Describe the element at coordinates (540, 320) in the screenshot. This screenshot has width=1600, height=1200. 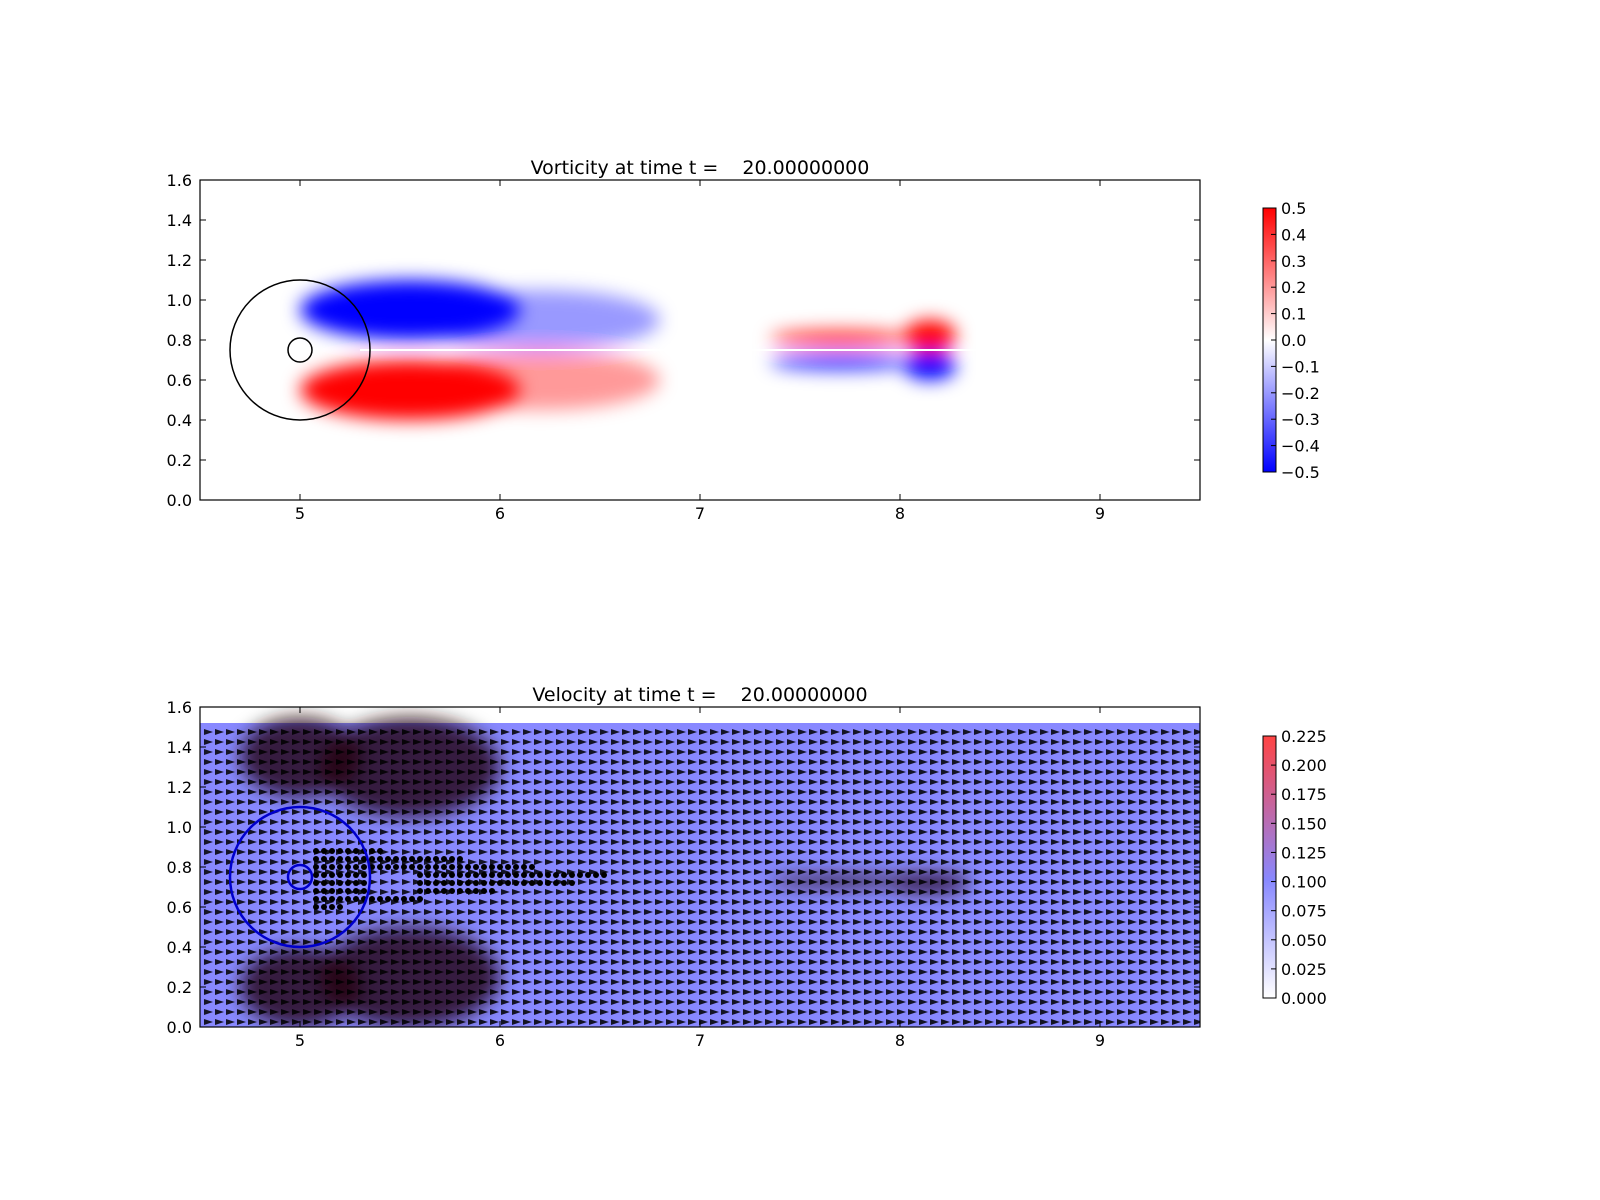
I see `negative-vorticity-blob` at that location.